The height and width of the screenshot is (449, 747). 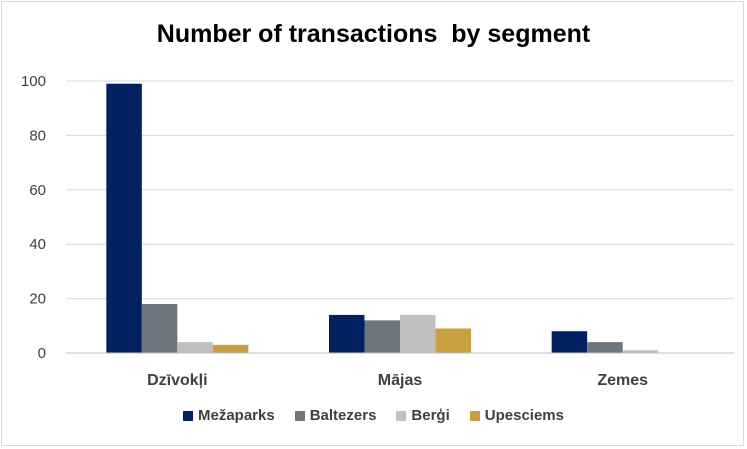 What do you see at coordinates (453, 340) in the screenshot?
I see `bar-Upesciems-Mājas` at bounding box center [453, 340].